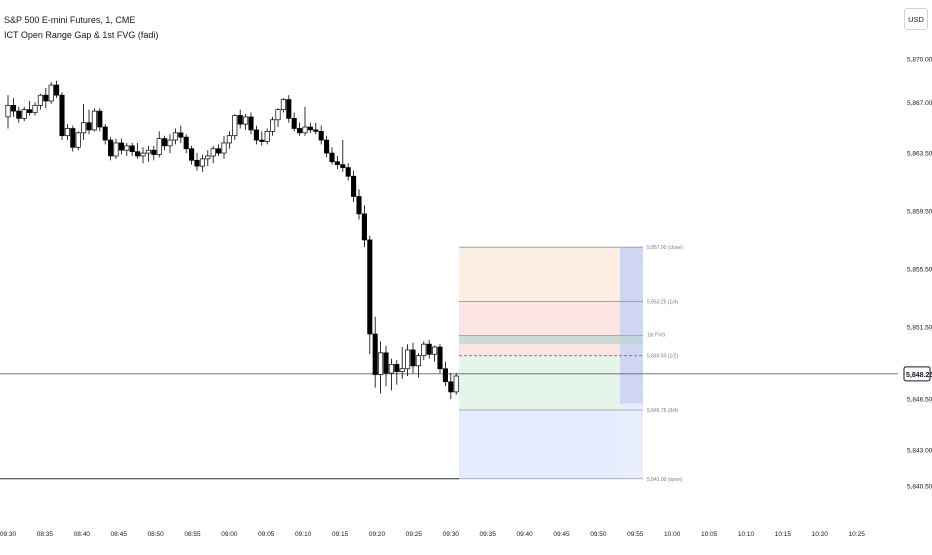 This screenshot has height=555, width=932. Describe the element at coordinates (81, 35) in the screenshot. I see `indicator-title: ICT Open Range Gap & 1st FVG (fadi)` at that location.